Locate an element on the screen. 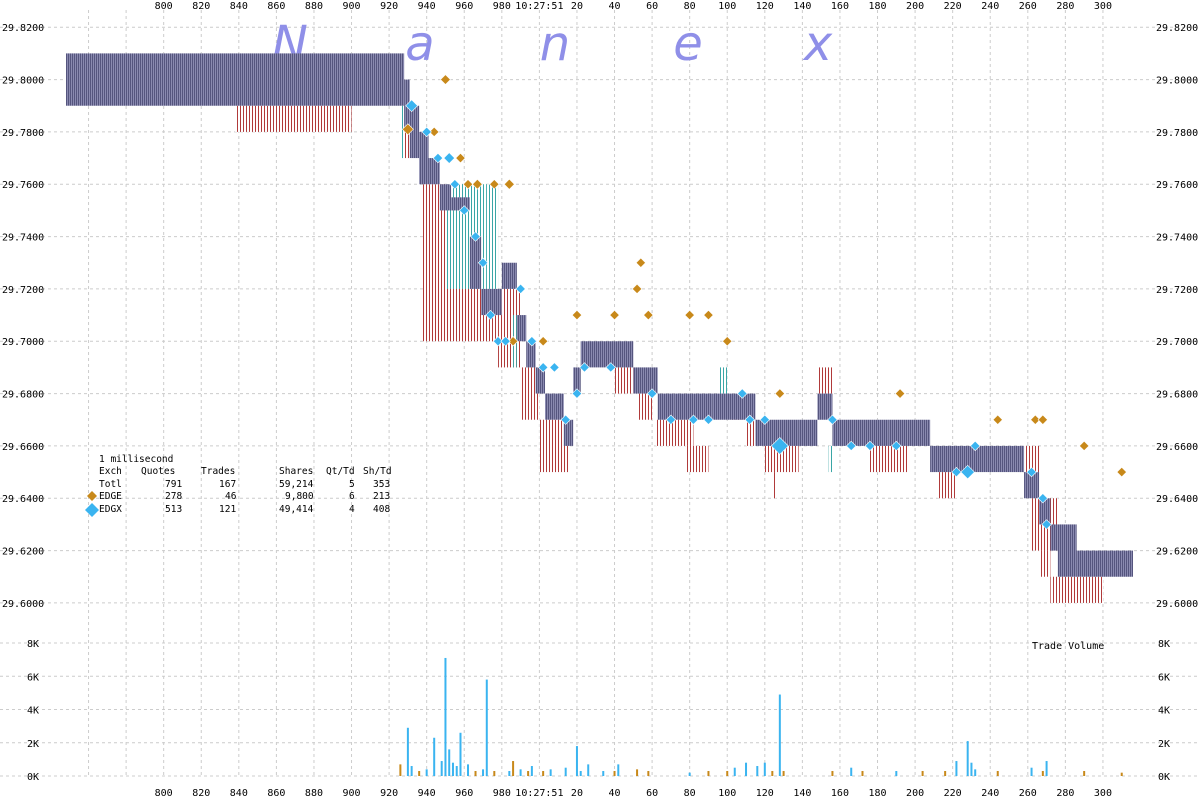  watermark-letter: e is located at coordinates (688, 44).